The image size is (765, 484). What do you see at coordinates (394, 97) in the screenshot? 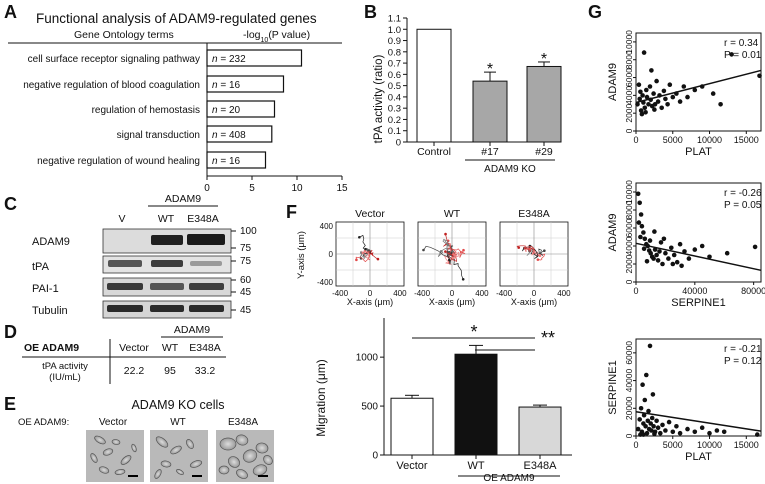
I see `b-y-tick-label: 0.4` at bounding box center [394, 97].